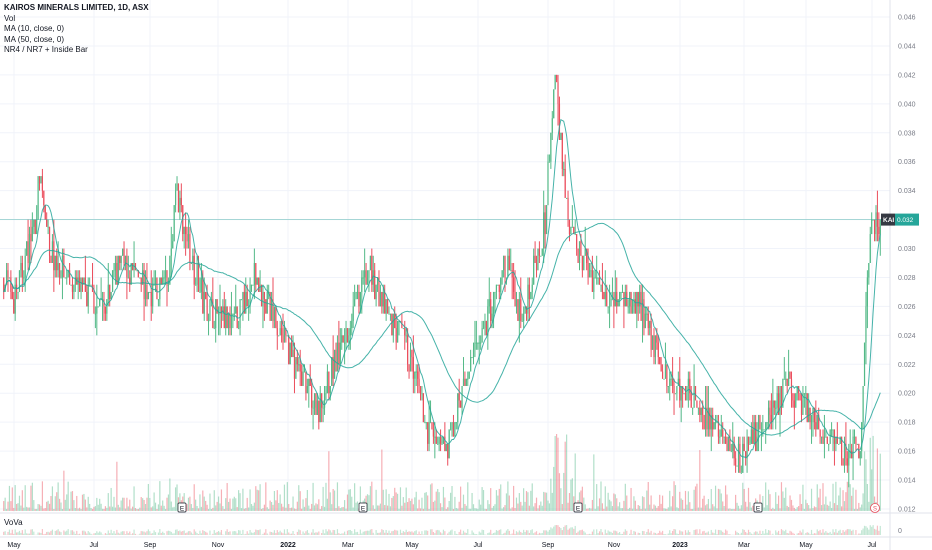 Image resolution: width=932 pixels, height=550 pixels. Describe the element at coordinates (478, 545) in the screenshot. I see `x-tick-label: Jul` at that location.